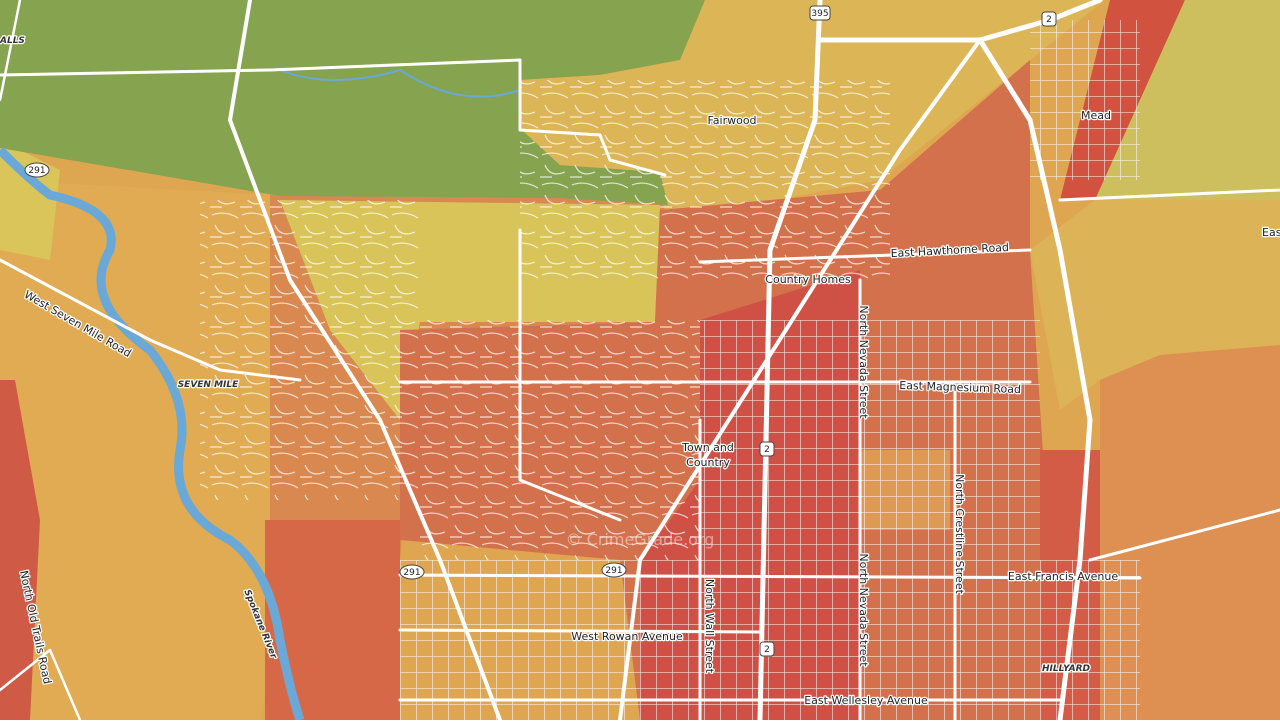 The height and width of the screenshot is (724, 1280). Describe the element at coordinates (960, 387) in the screenshot. I see `road-label: East Magnesium Road` at that location.